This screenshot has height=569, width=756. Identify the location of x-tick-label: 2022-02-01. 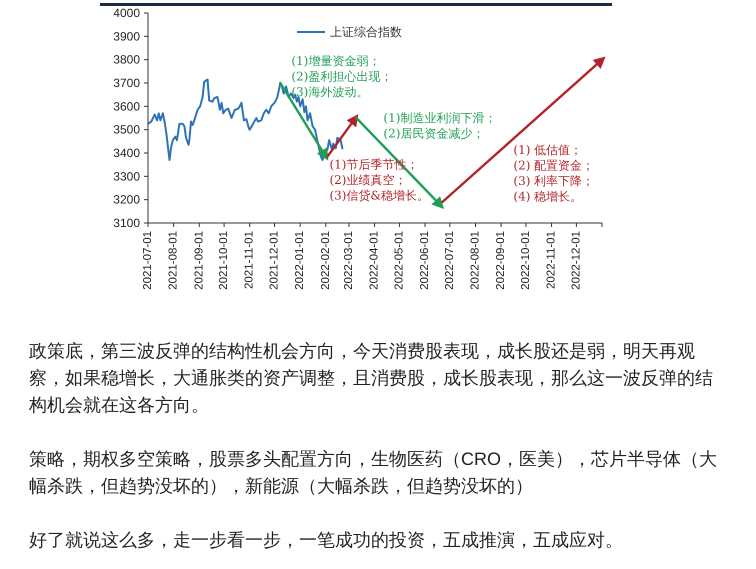
(326, 260).